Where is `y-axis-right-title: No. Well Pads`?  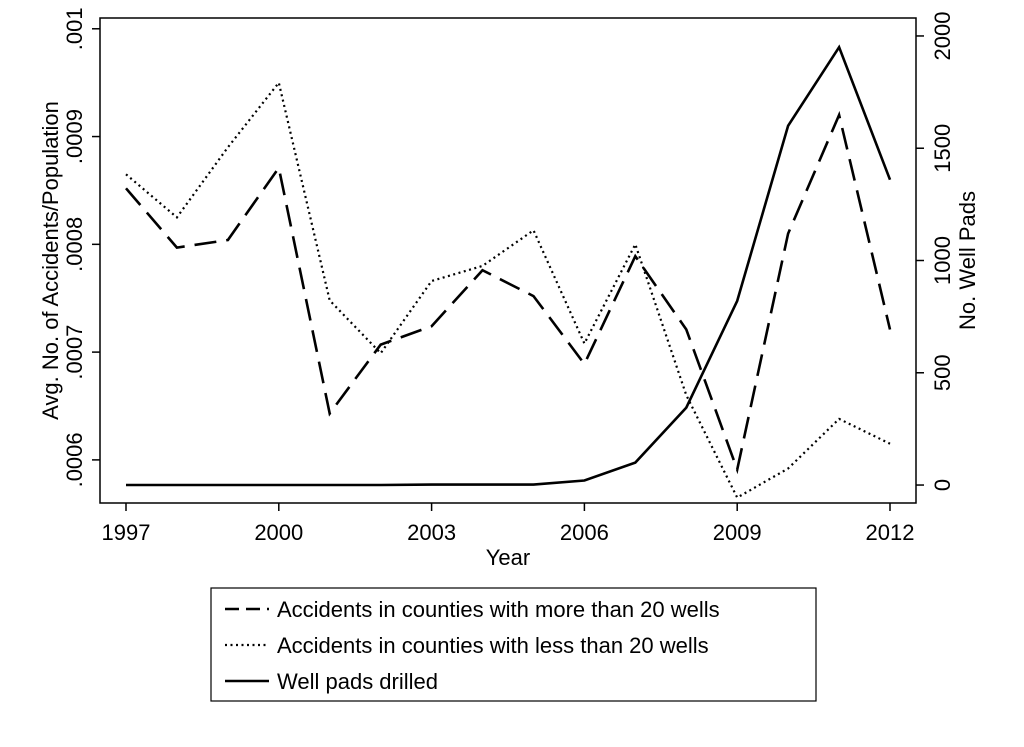 y-axis-right-title: No. Well Pads is located at coordinates (967, 260).